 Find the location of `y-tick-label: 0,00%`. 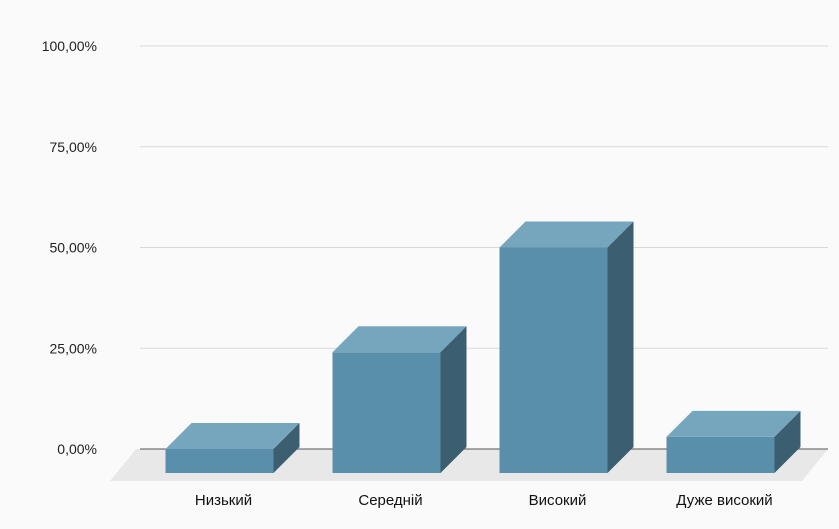

y-tick-label: 0,00% is located at coordinates (77, 449).